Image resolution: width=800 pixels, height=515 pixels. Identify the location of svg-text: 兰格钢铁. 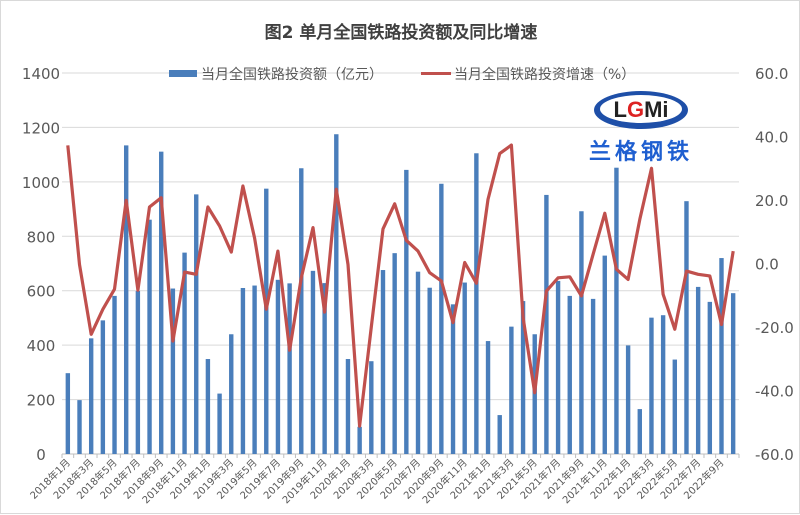
(641, 152).